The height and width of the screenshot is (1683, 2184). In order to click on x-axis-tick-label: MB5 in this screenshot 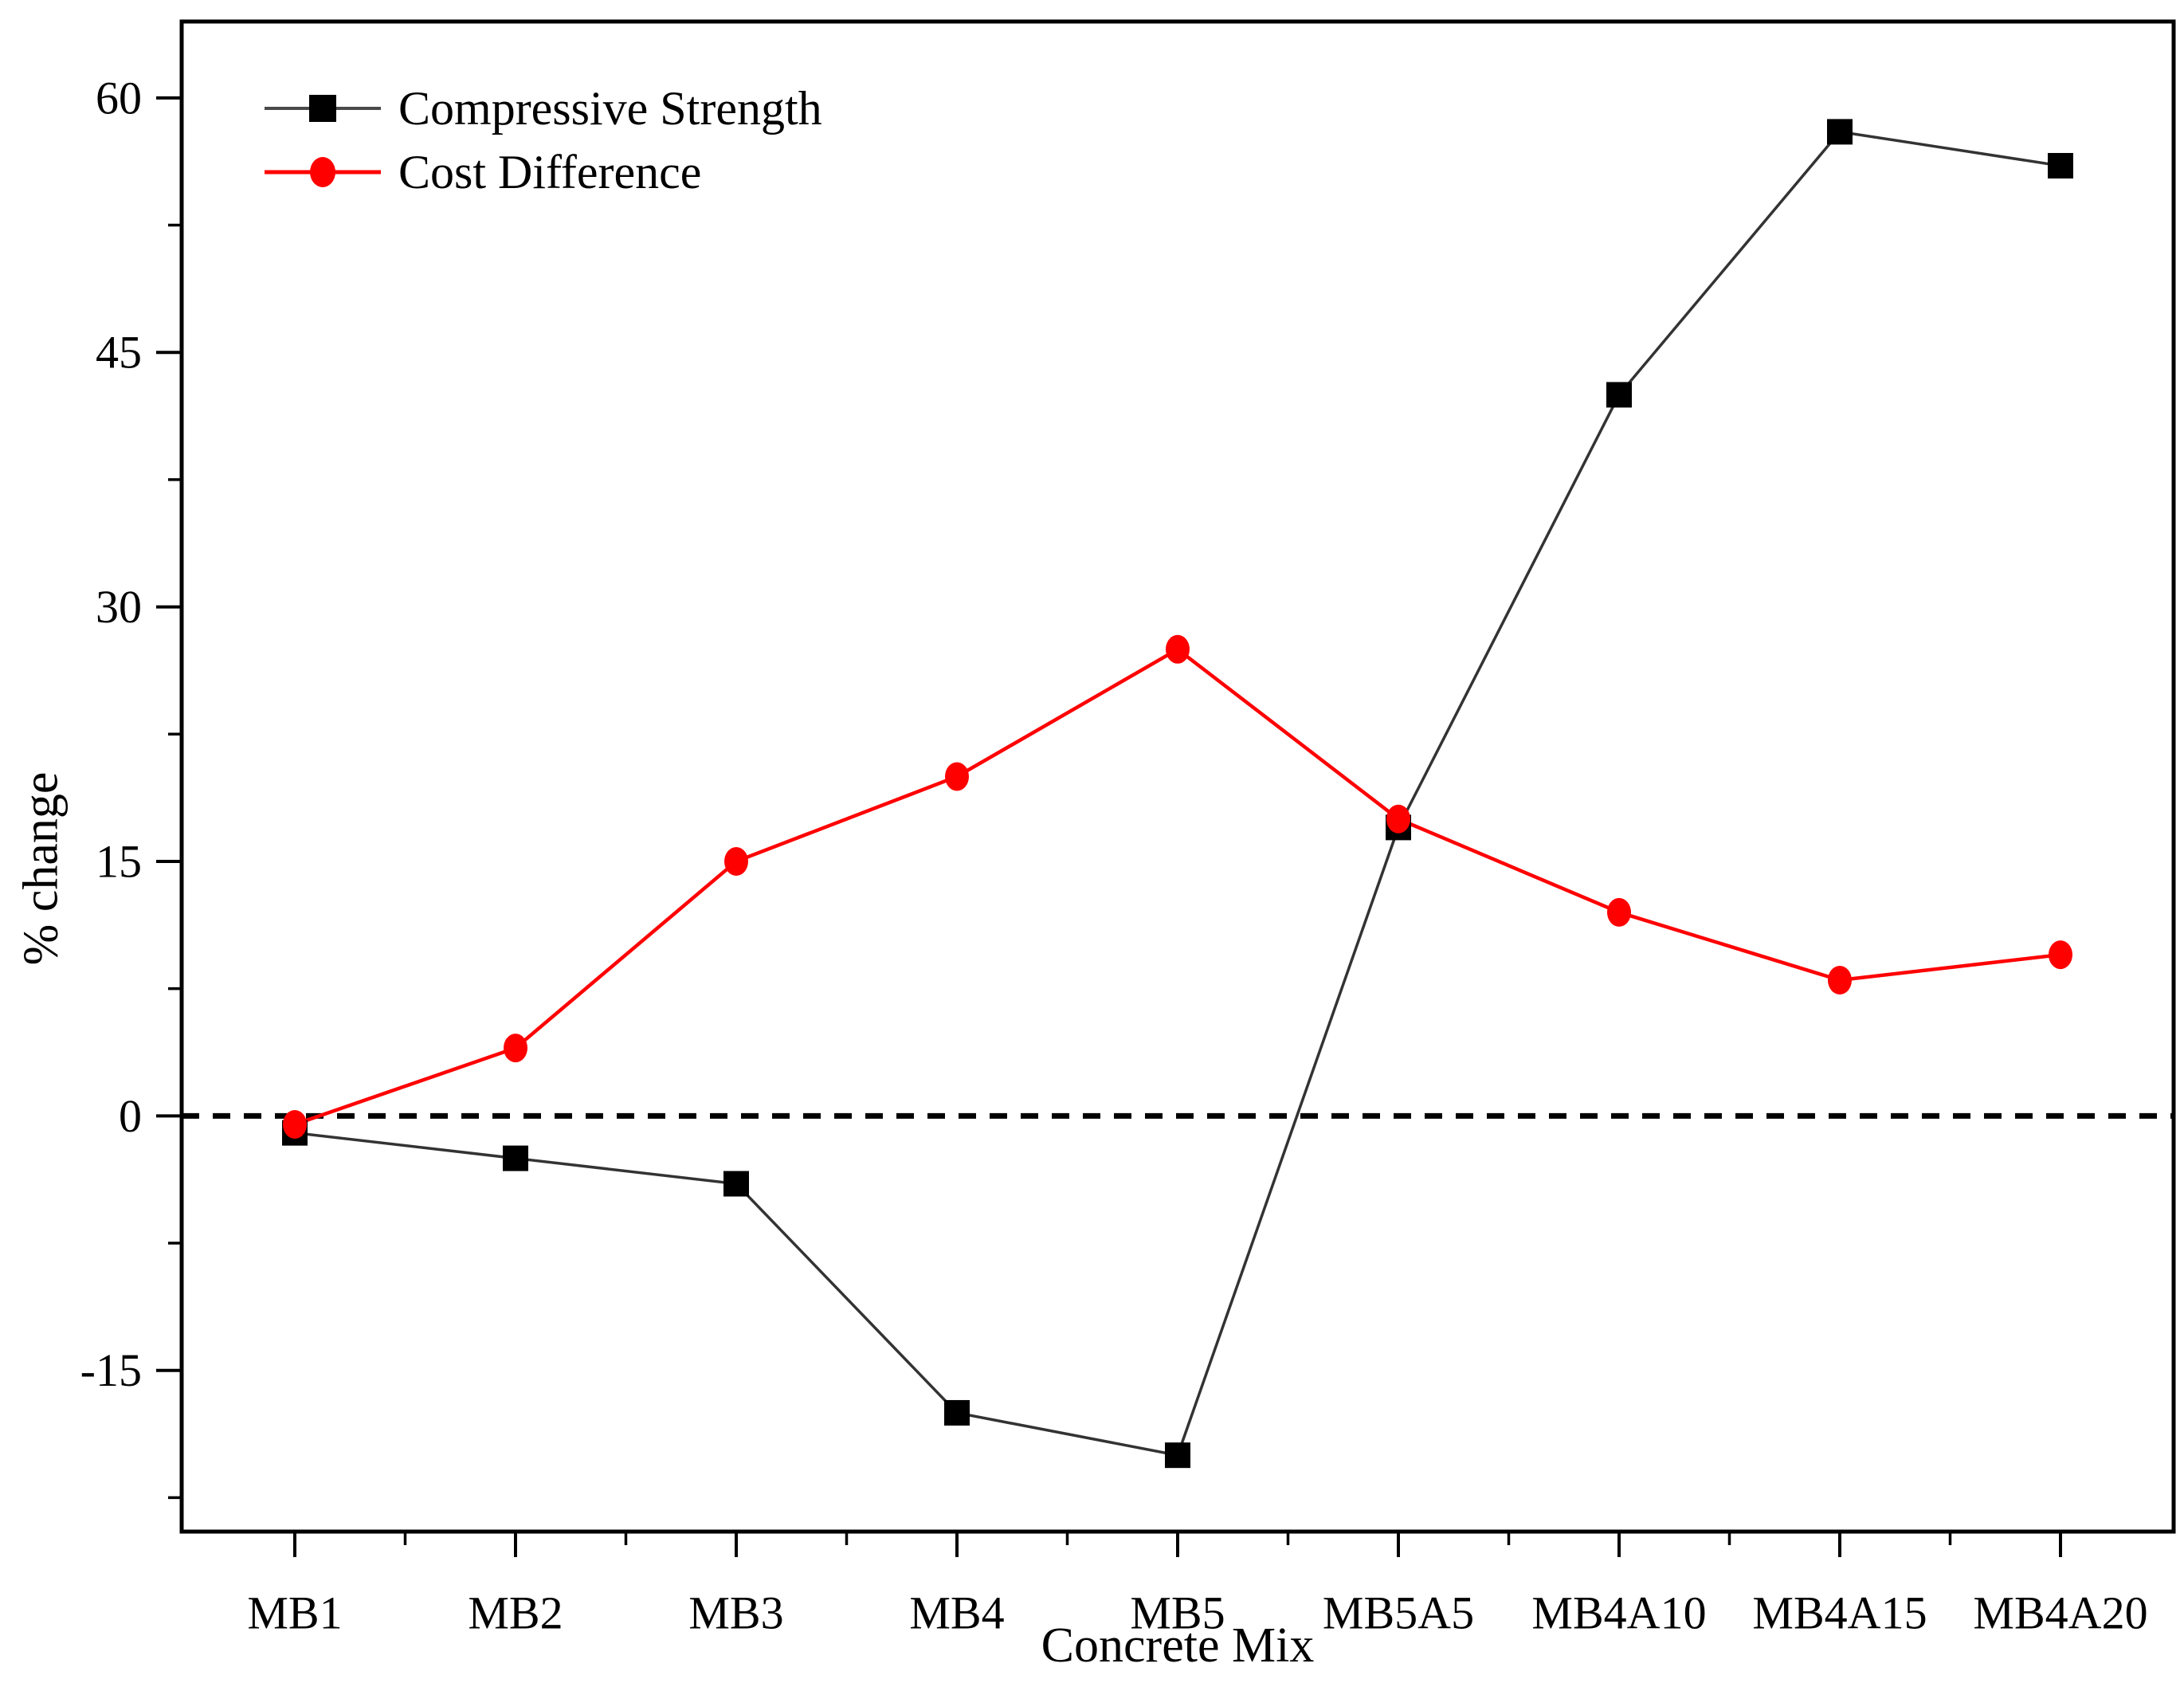, I will do `click(1177, 1613)`.